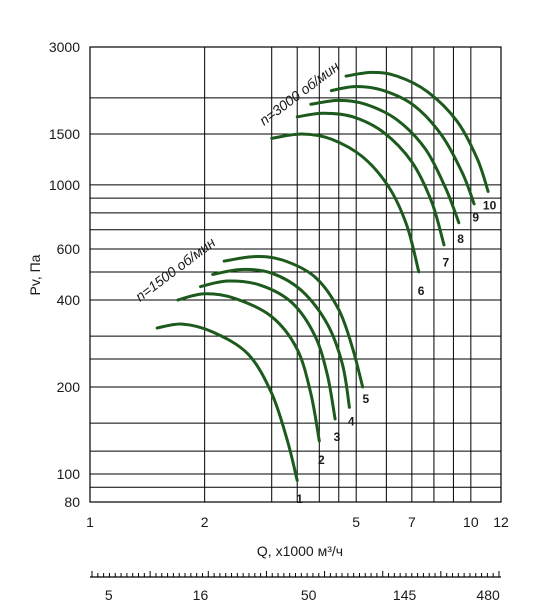 The height and width of the screenshot is (614, 539). What do you see at coordinates (109, 595) in the screenshot?
I see `secondary-axis-label: 5` at bounding box center [109, 595].